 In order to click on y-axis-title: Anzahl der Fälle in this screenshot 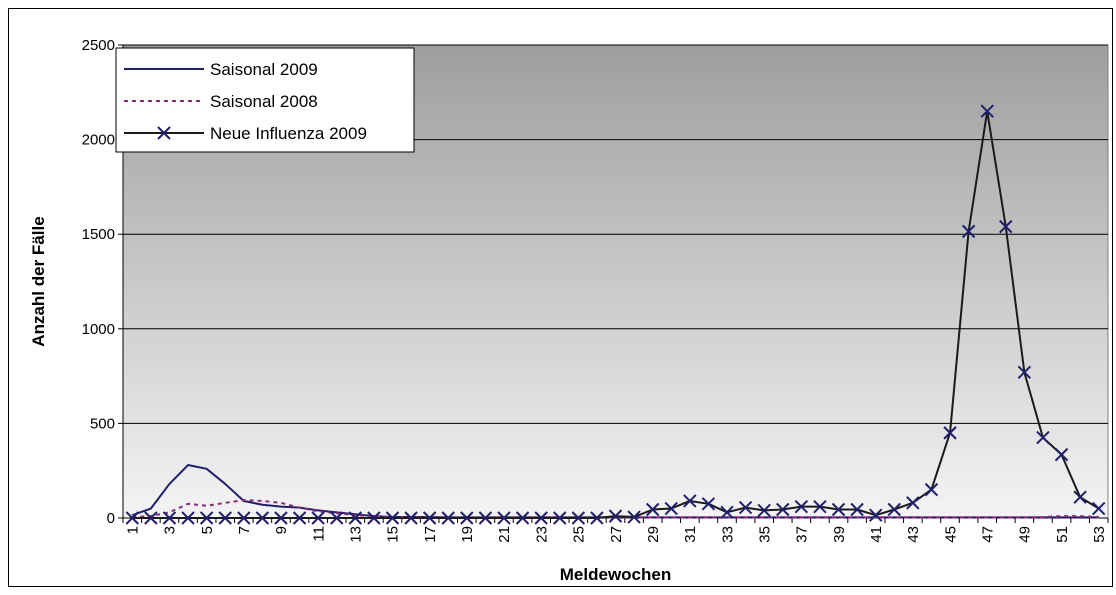, I will do `click(38, 281)`.